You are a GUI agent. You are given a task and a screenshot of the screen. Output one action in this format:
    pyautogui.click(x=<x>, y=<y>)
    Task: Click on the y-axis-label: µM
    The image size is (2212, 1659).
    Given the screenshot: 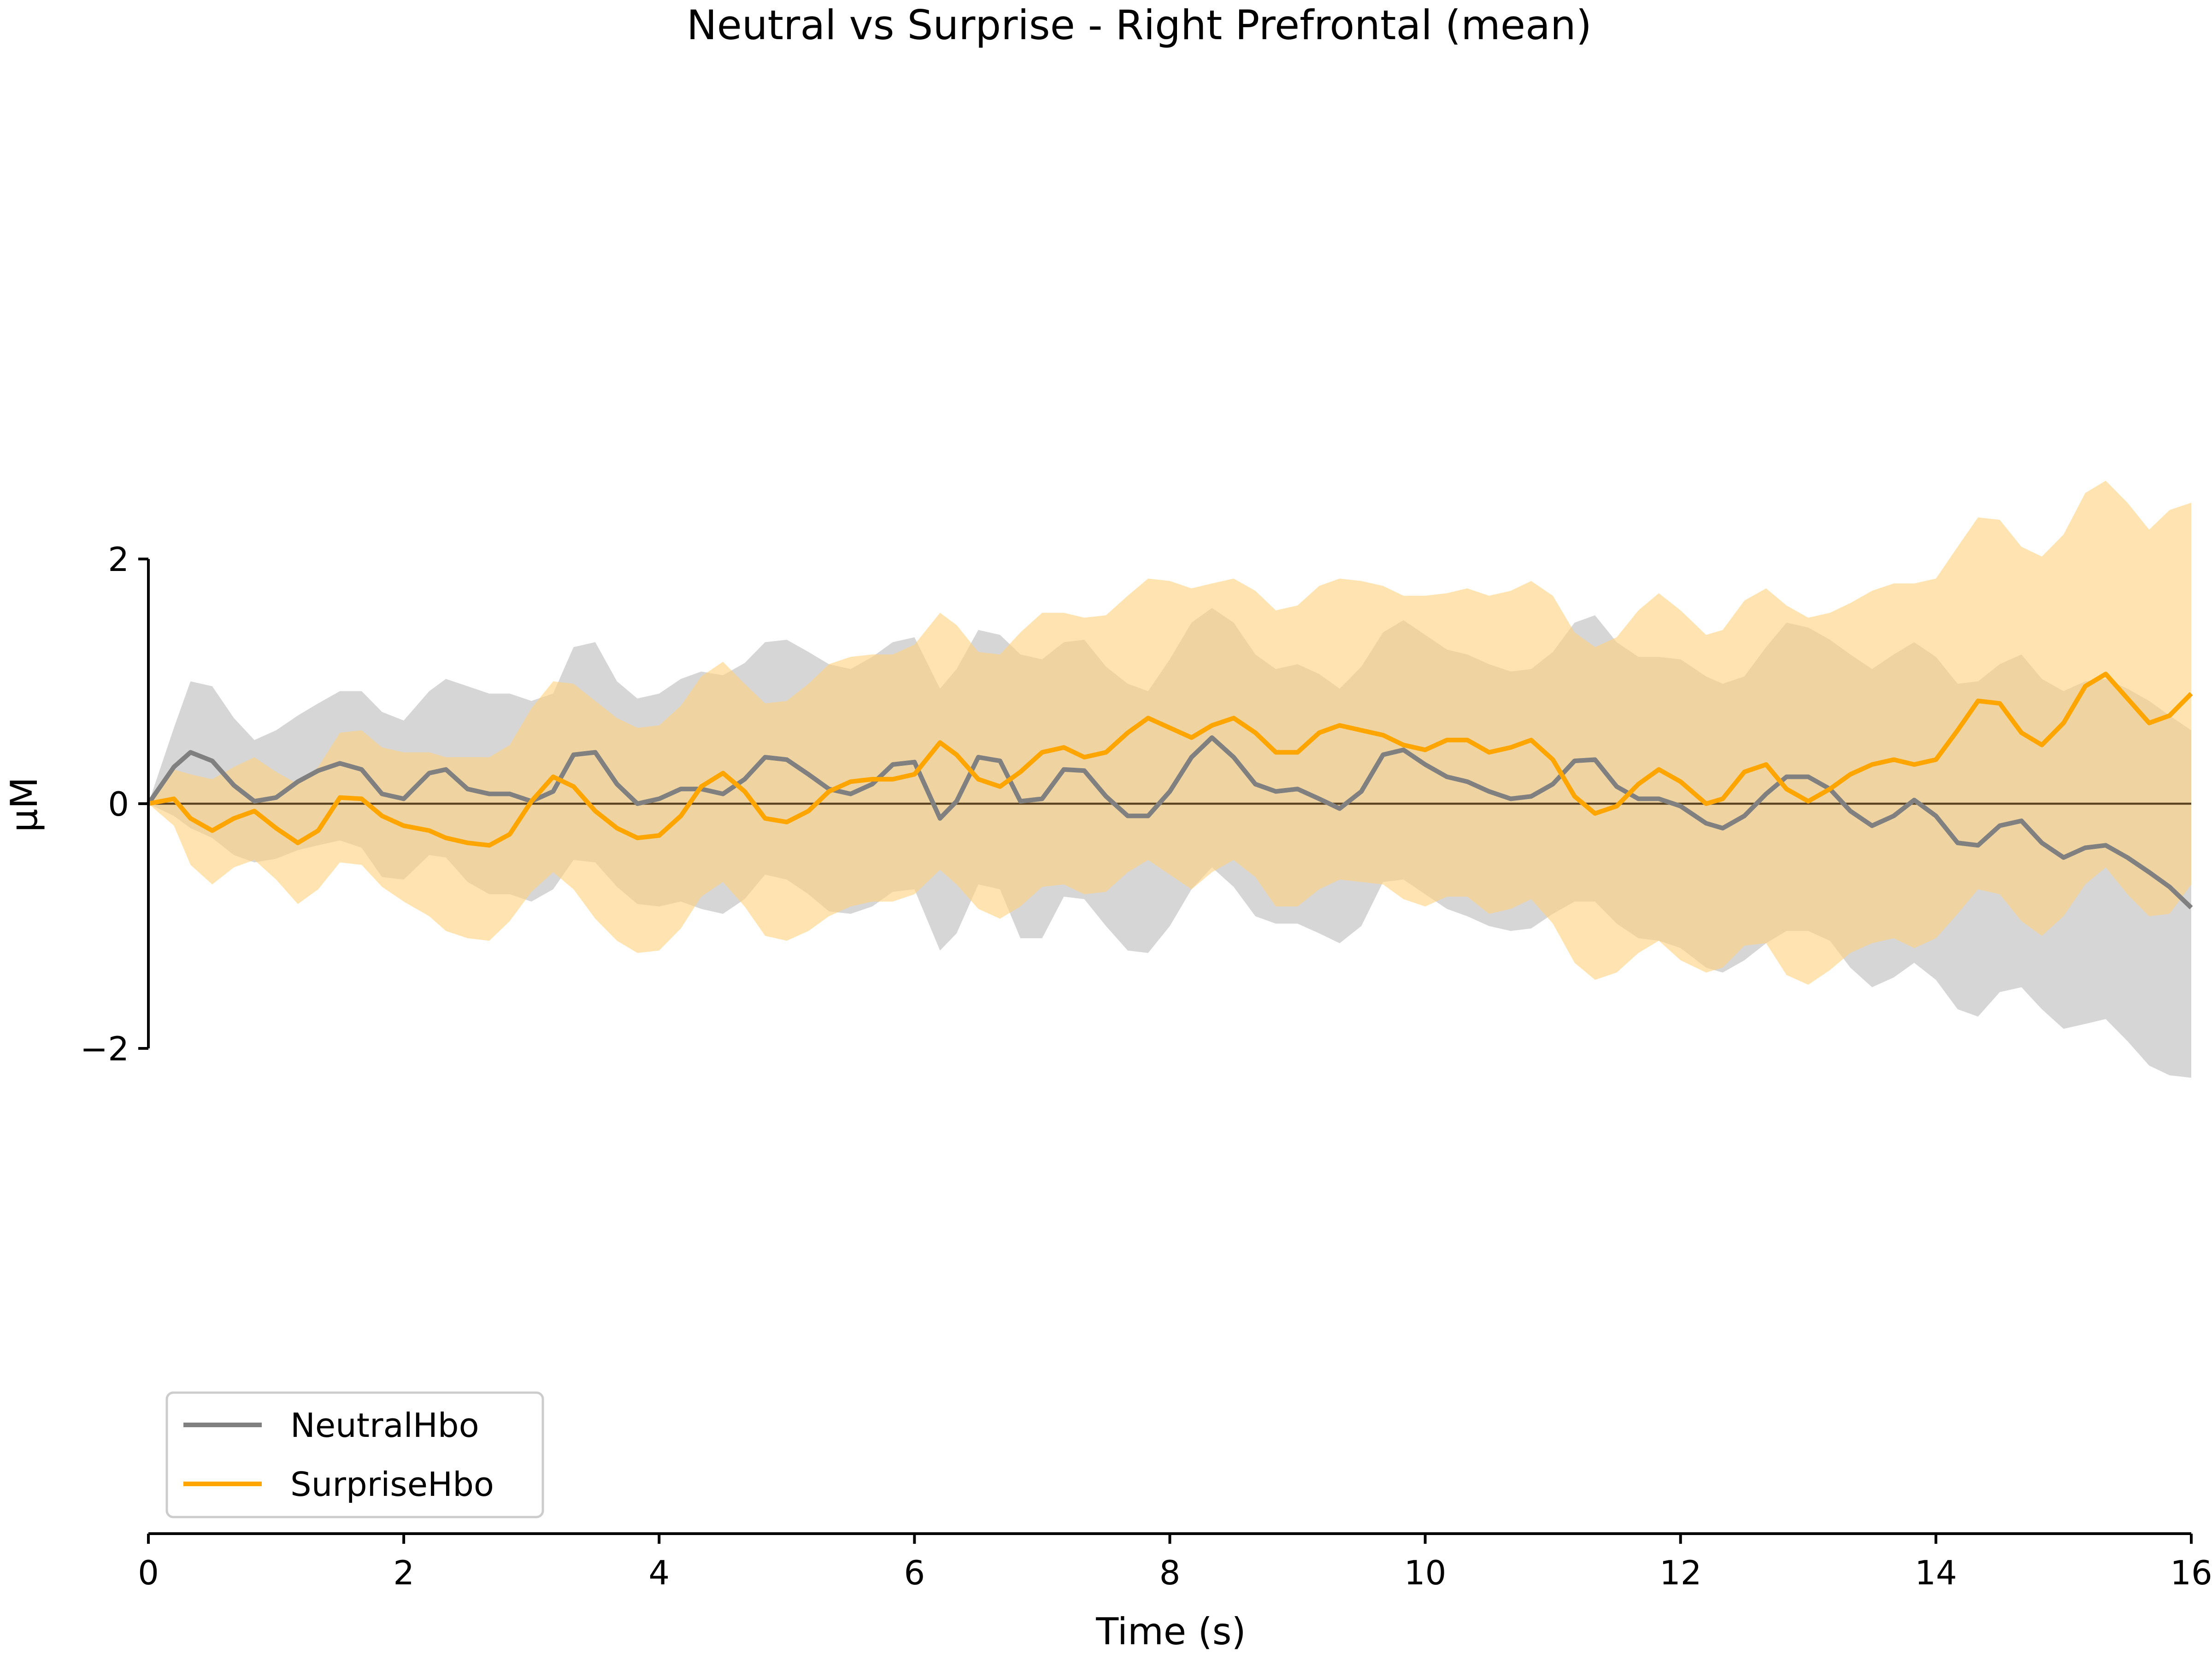 What is the action you would take?
    pyautogui.click(x=24, y=804)
    